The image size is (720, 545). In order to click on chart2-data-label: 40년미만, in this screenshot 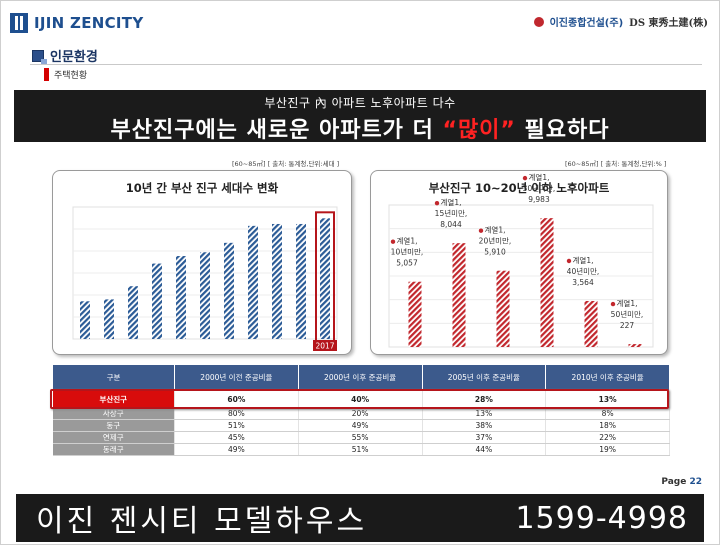, I will do `click(583, 271)`.